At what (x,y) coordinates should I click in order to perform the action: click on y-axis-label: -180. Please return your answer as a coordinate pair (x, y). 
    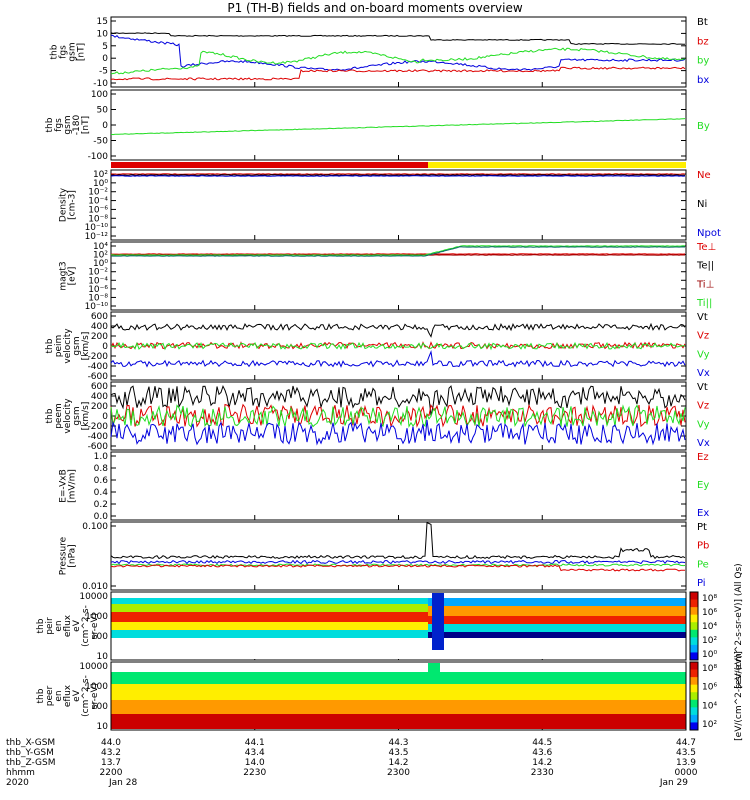
    Looking at the image, I should click on (77, 125).